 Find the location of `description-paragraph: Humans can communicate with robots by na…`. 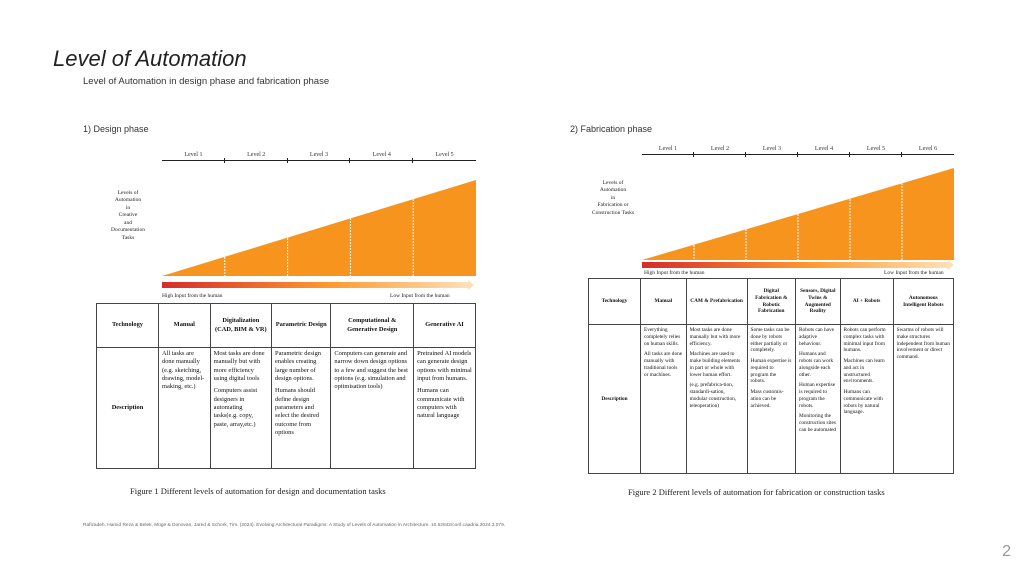

description-paragraph: Humans can communicate with robots by na… is located at coordinates (863, 402).